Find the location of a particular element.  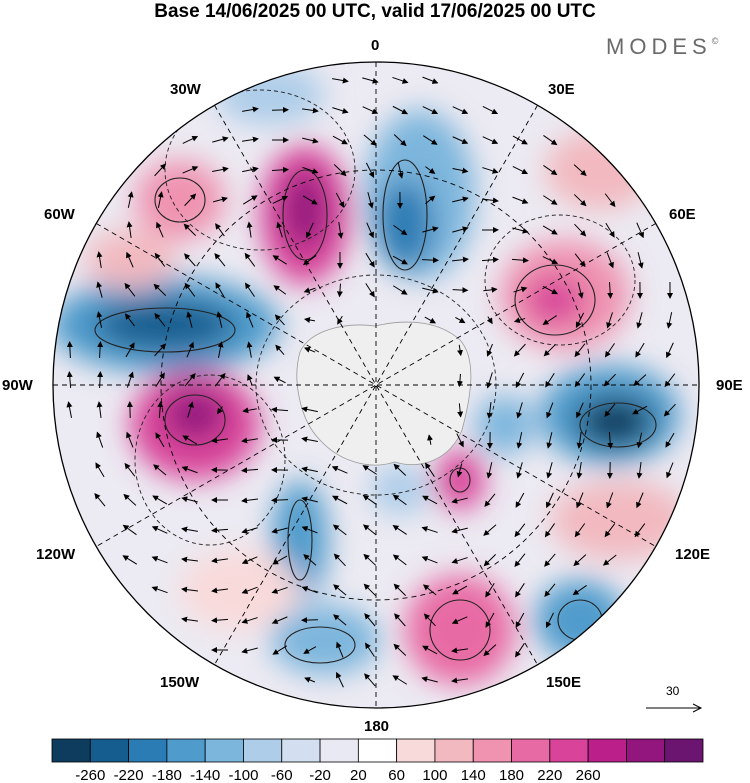

lon-label-90w: 90W is located at coordinates (17, 385).